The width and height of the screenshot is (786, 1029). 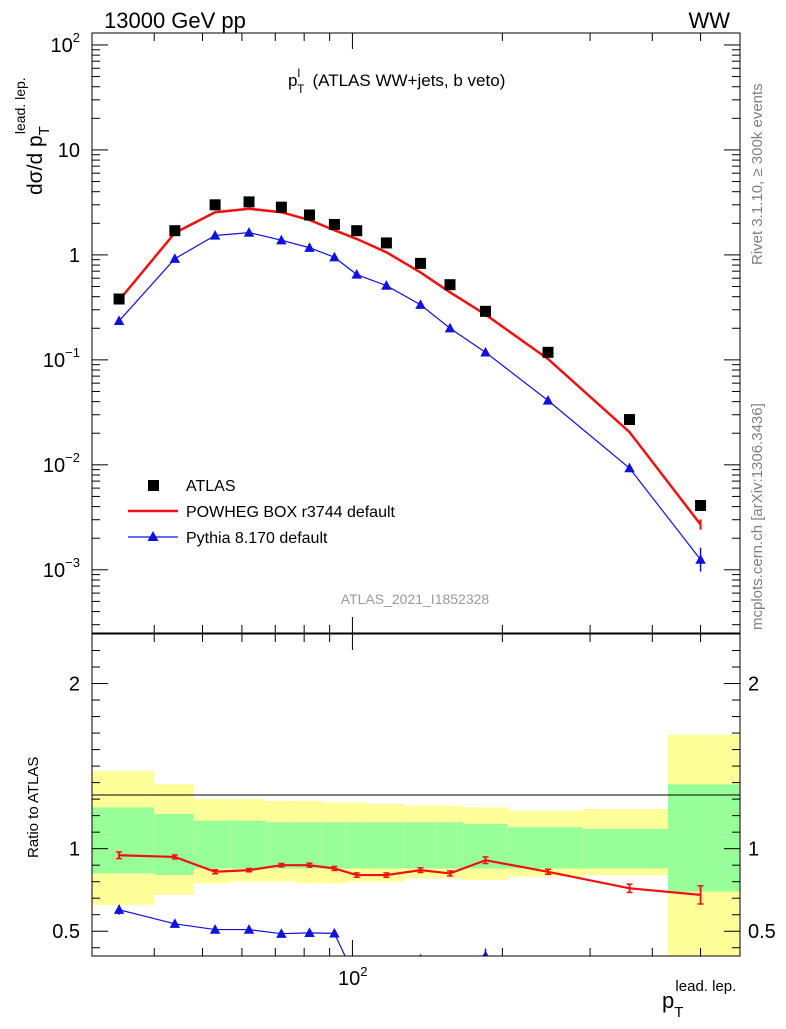 I want to click on energy-label: 13000 GeV pp, so click(x=175, y=20).